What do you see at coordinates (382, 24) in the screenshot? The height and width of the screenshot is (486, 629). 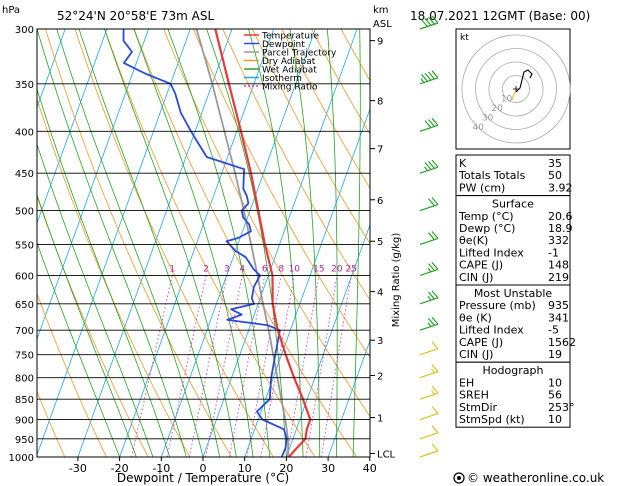 I see `asl-label: ASL` at bounding box center [382, 24].